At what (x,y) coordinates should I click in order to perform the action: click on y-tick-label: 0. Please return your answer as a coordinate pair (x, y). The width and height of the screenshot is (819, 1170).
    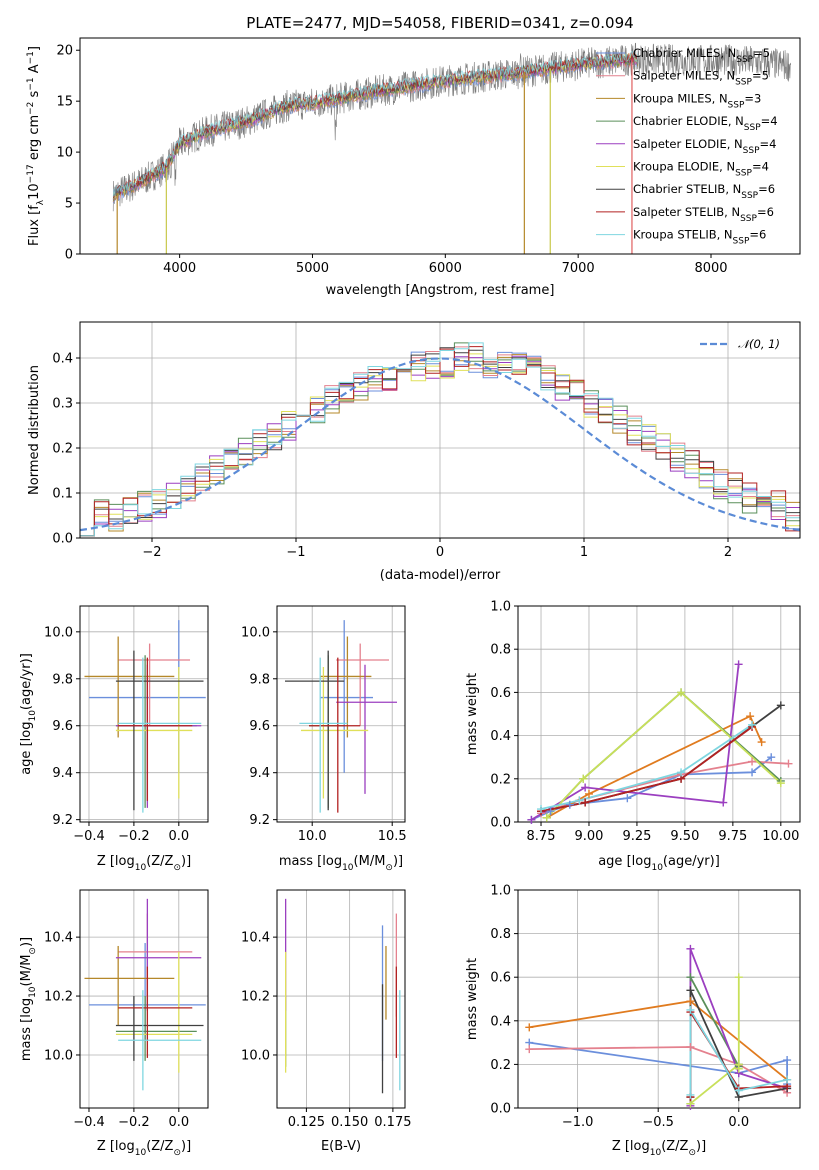
    Looking at the image, I should click on (69, 255).